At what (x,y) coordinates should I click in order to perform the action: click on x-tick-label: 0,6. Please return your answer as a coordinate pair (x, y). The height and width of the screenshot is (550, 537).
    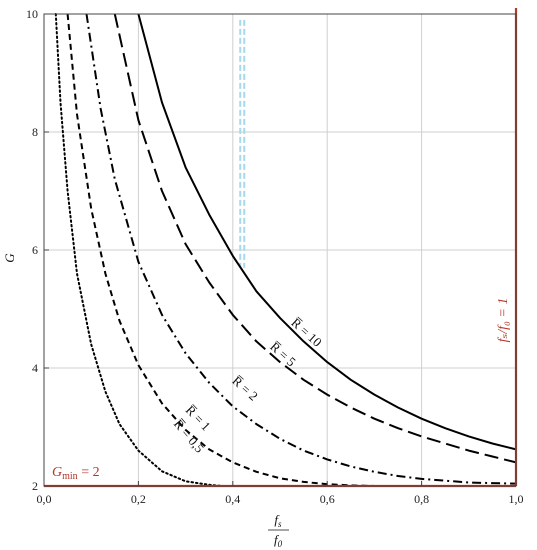
    Looking at the image, I should click on (327, 499).